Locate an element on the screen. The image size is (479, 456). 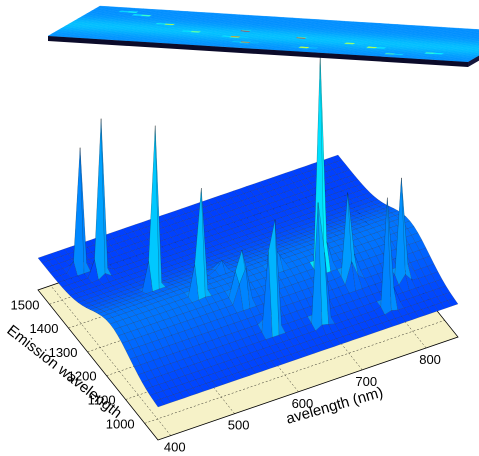
y-tick-label: 1500 is located at coordinates (25, 304).